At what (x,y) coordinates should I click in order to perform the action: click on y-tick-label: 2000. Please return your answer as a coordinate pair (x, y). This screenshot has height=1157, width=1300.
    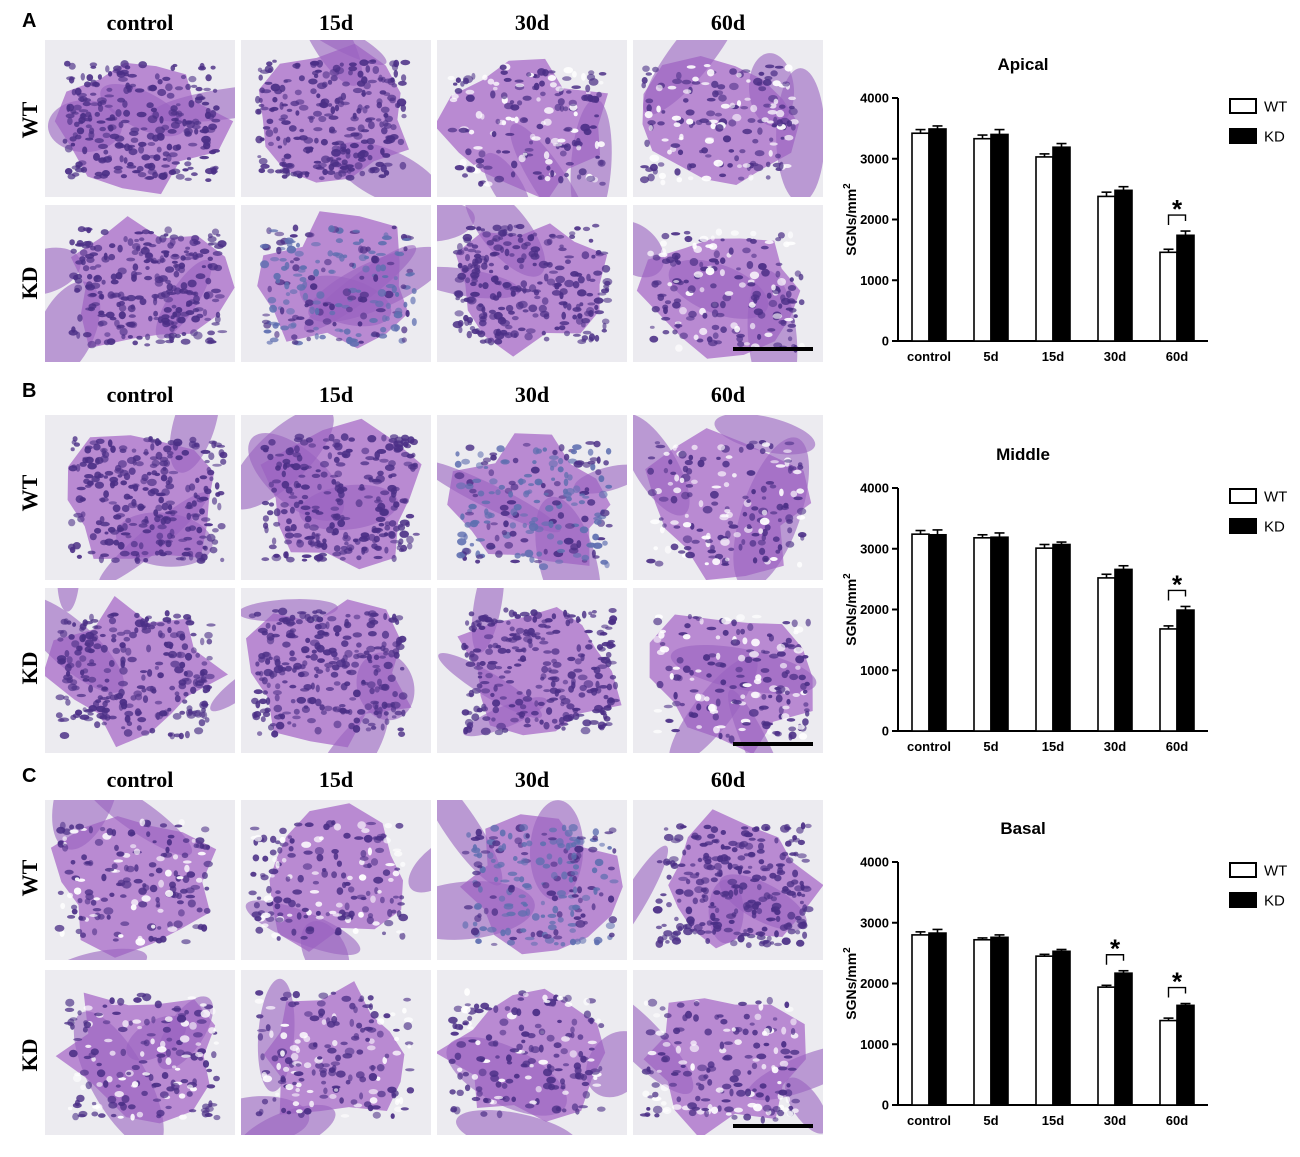
    Looking at the image, I should click on (874, 219).